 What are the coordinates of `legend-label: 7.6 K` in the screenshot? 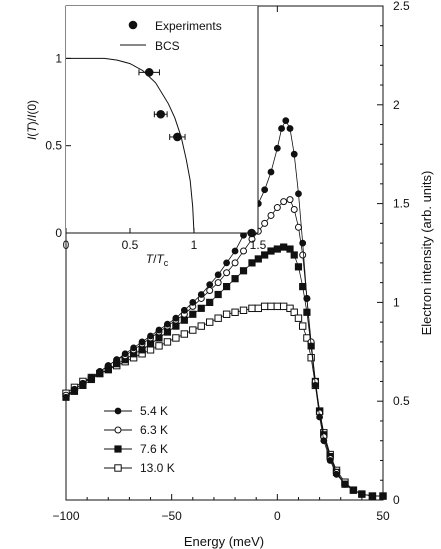 It's located at (154, 449).